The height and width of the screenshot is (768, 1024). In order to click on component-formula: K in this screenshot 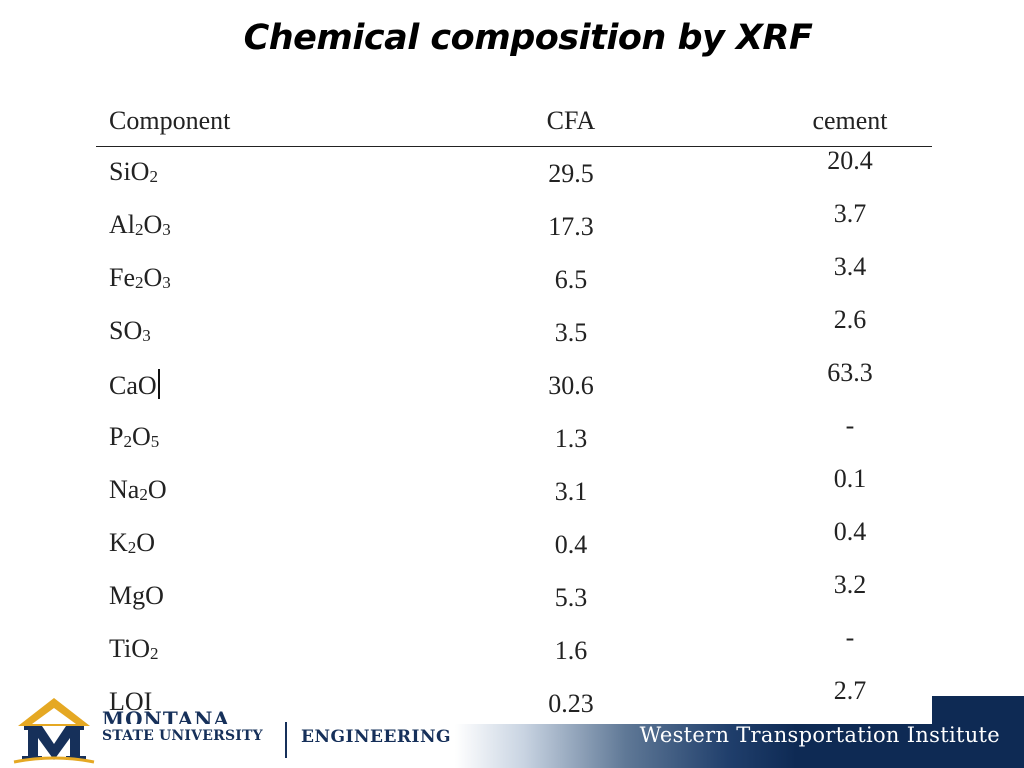, I will do `click(118, 542)`.